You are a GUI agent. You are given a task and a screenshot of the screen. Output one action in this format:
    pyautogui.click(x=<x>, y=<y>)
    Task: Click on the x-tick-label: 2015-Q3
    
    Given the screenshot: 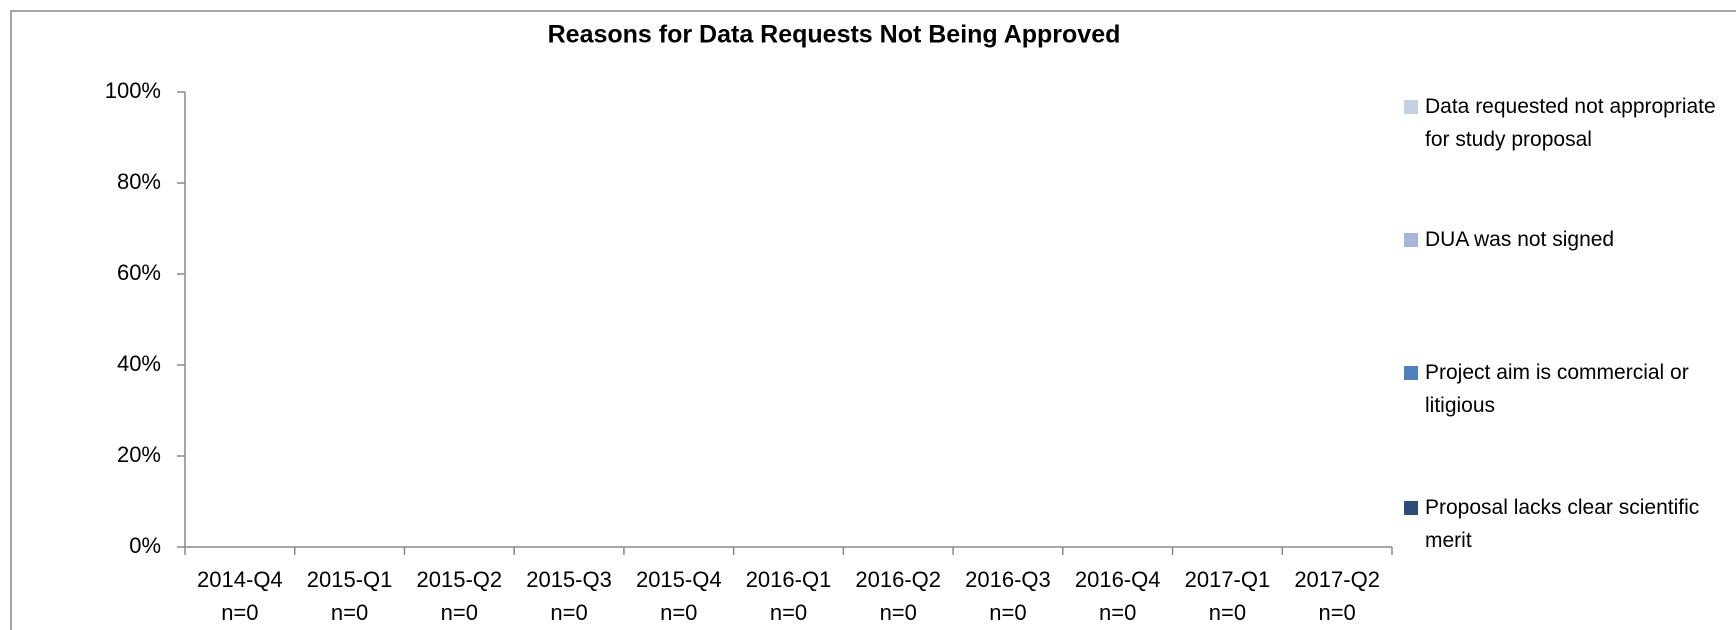 What is the action you would take?
    pyautogui.click(x=569, y=579)
    